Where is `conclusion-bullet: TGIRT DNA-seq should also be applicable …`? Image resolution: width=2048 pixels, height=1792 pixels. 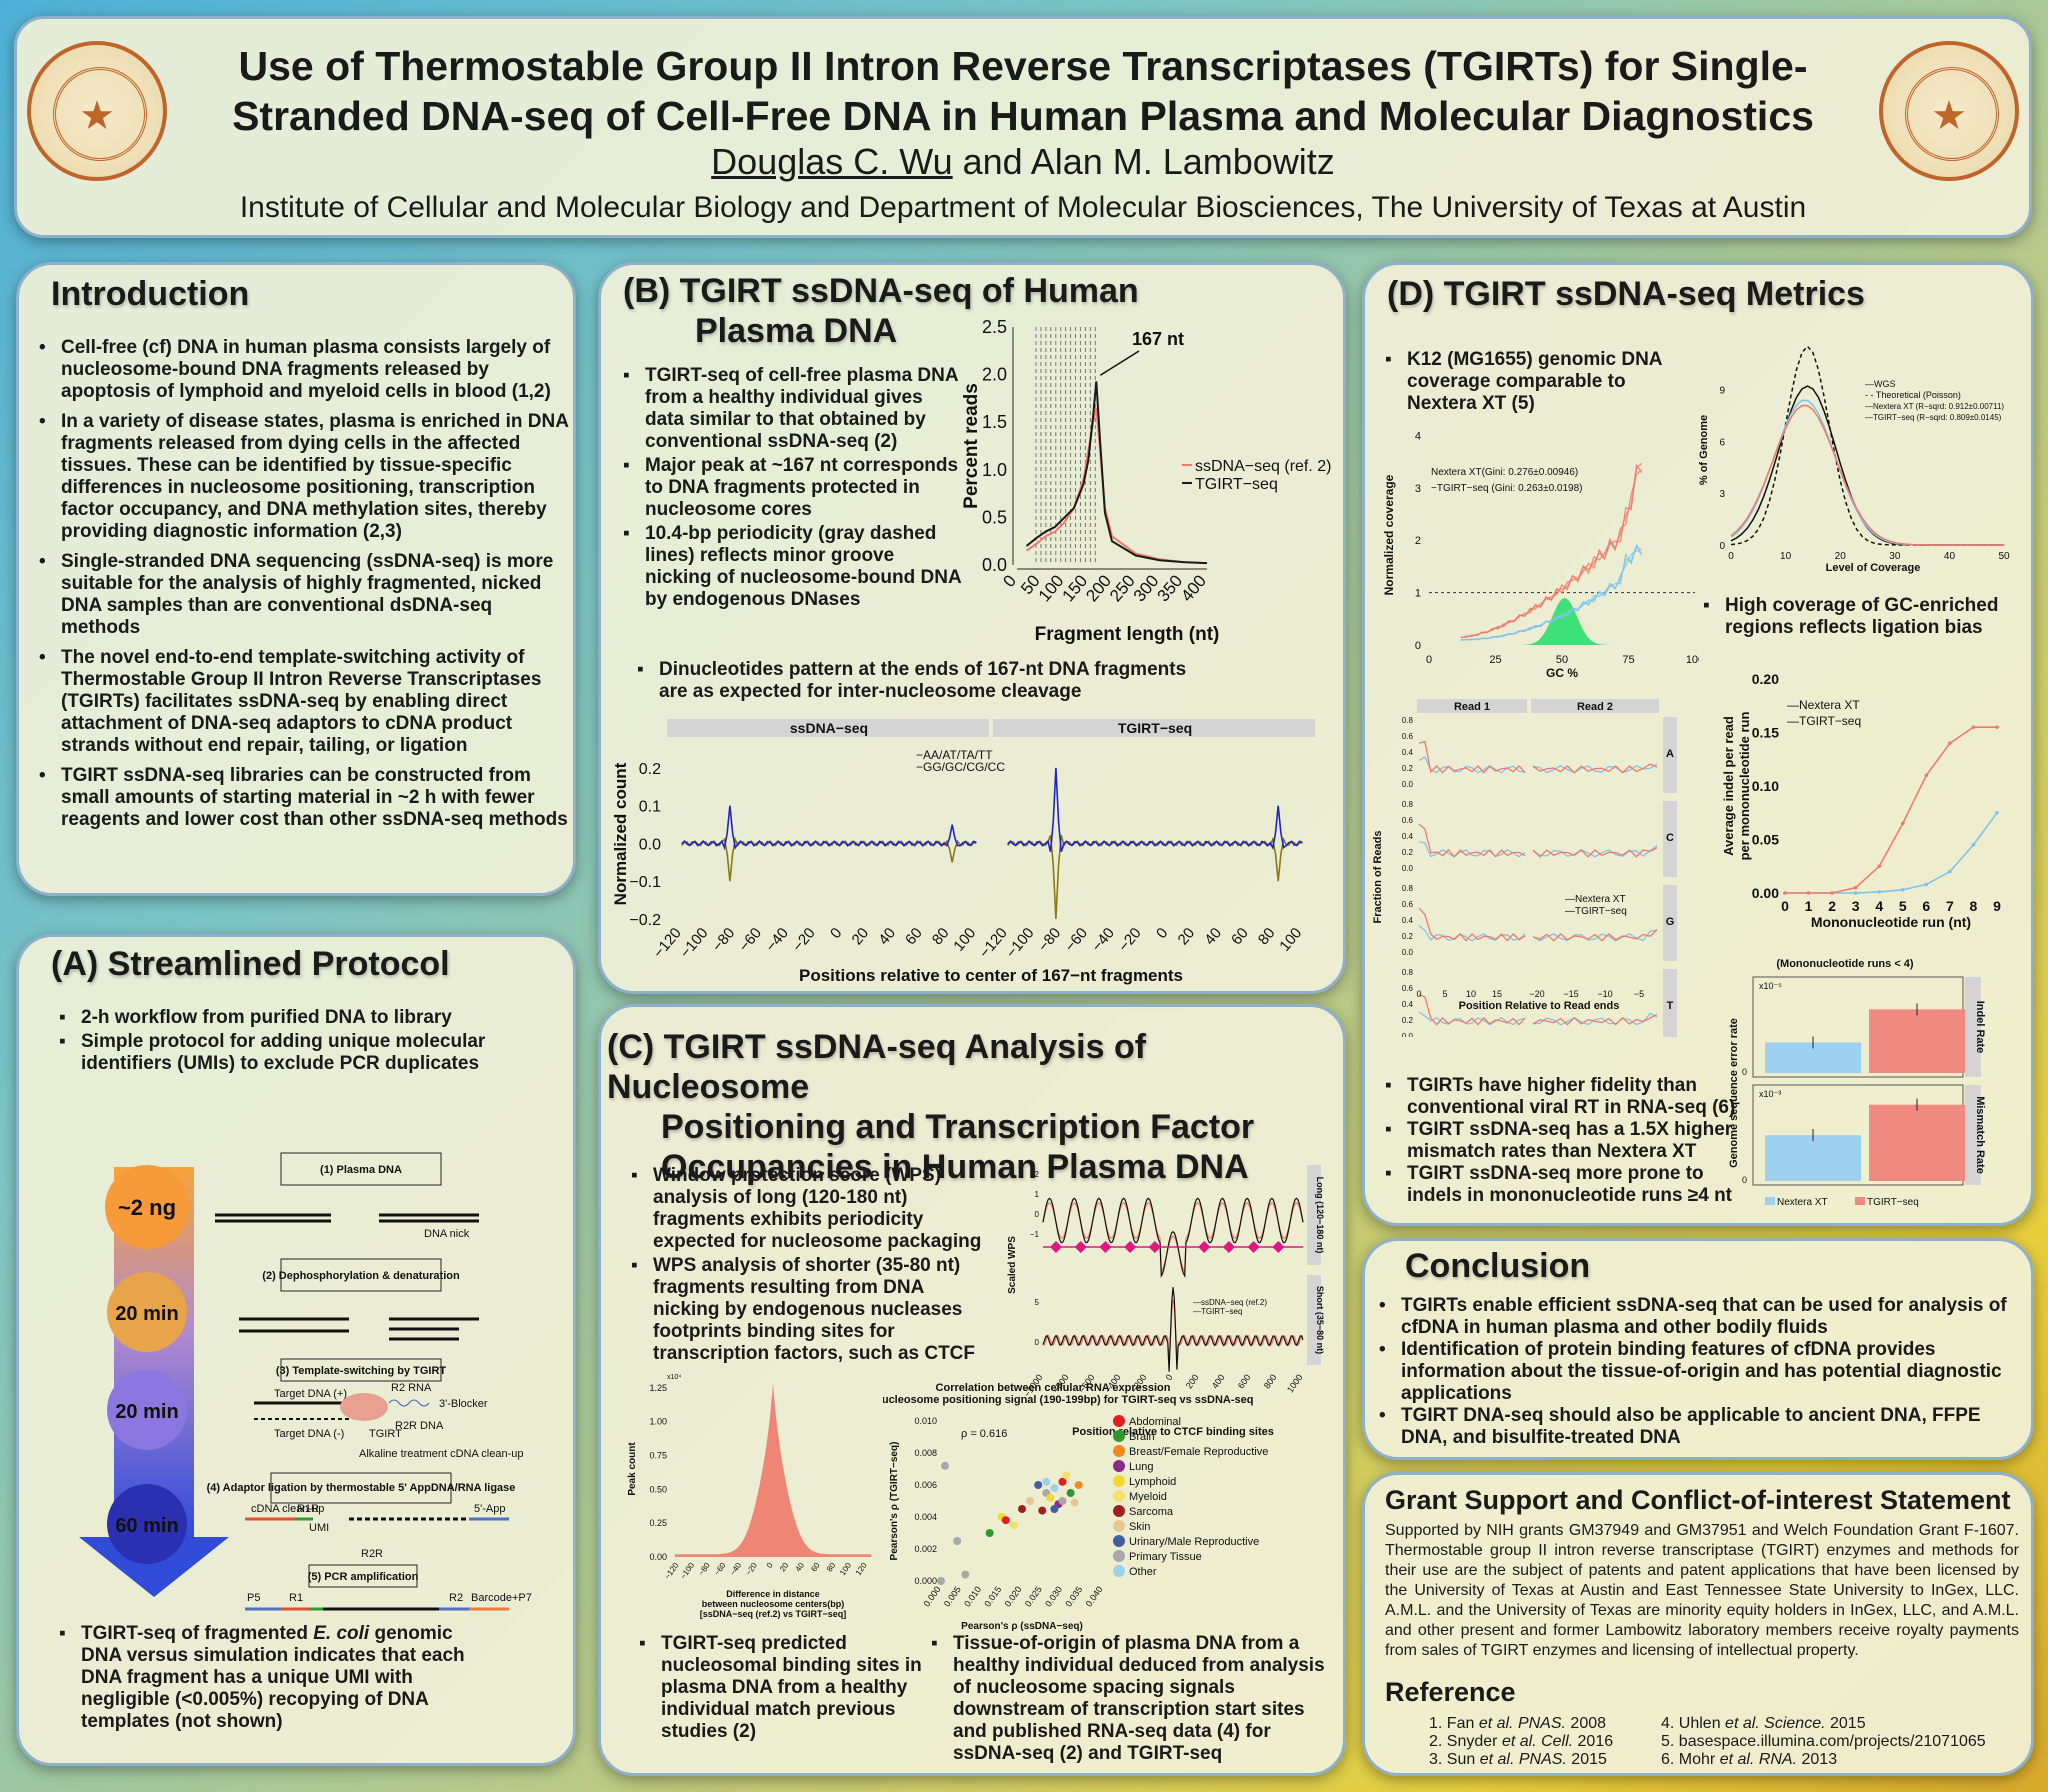
conclusion-bullet: TGIRT DNA-seq should also be applicable … is located at coordinates (1699, 1427).